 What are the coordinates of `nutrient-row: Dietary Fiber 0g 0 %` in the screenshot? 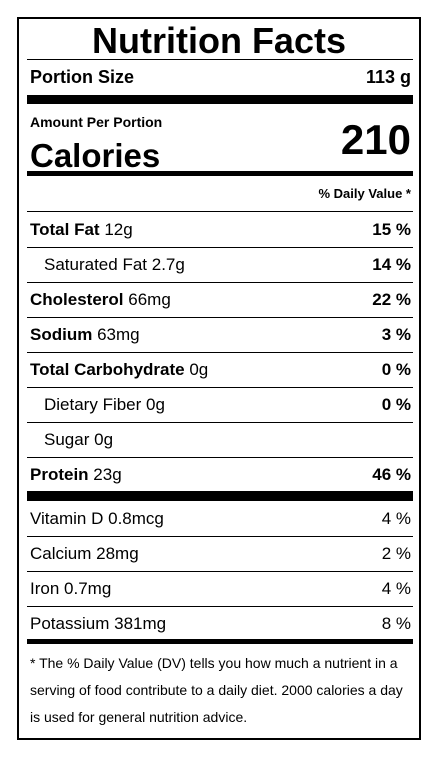 It's located at (220, 405).